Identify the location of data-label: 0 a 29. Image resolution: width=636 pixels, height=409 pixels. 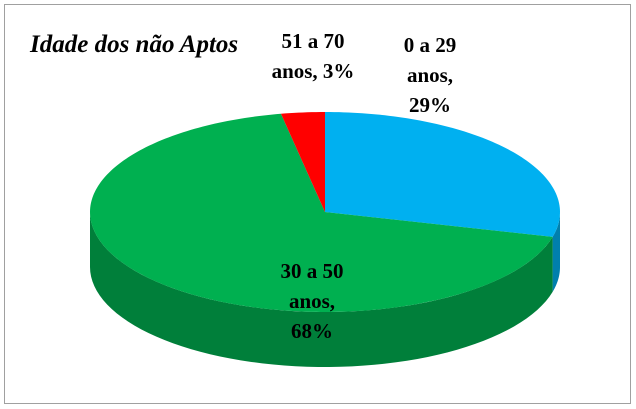
(430, 45).